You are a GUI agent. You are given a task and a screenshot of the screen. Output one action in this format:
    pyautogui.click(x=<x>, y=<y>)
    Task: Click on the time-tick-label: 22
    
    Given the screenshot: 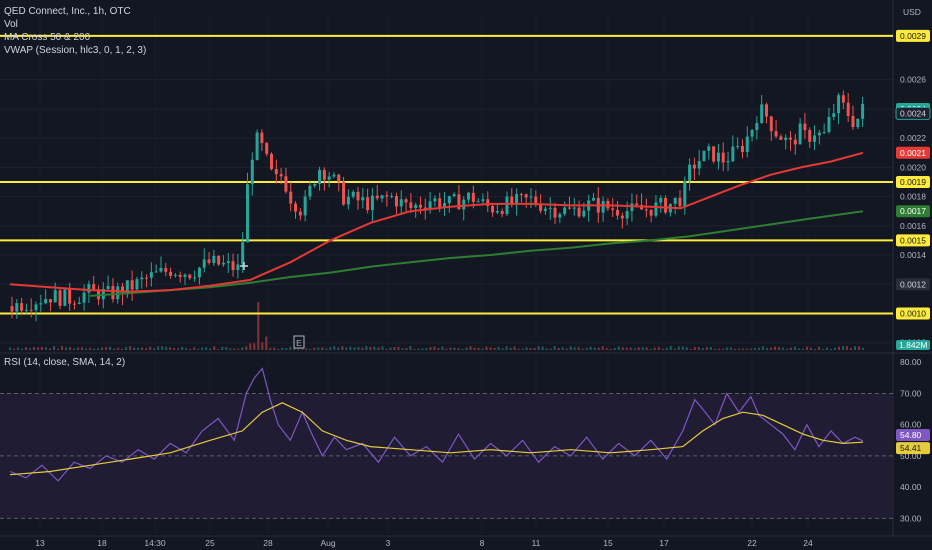 What is the action you would take?
    pyautogui.click(x=752, y=543)
    